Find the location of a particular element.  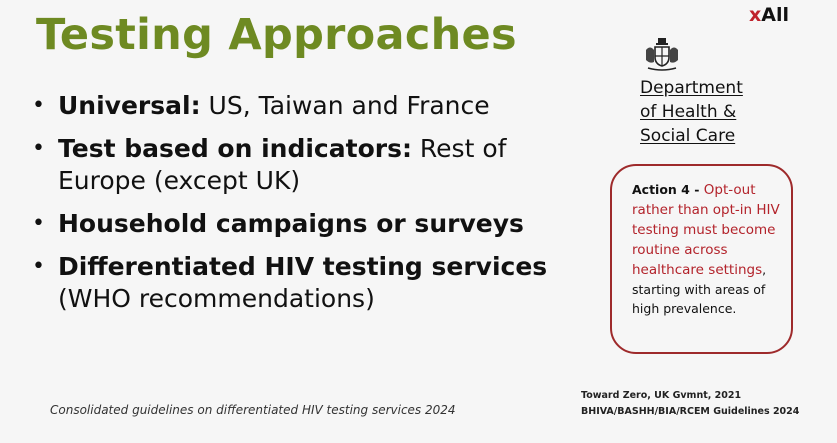

bullet-item: • Household campaigns or surveys is located at coordinates (310, 224).